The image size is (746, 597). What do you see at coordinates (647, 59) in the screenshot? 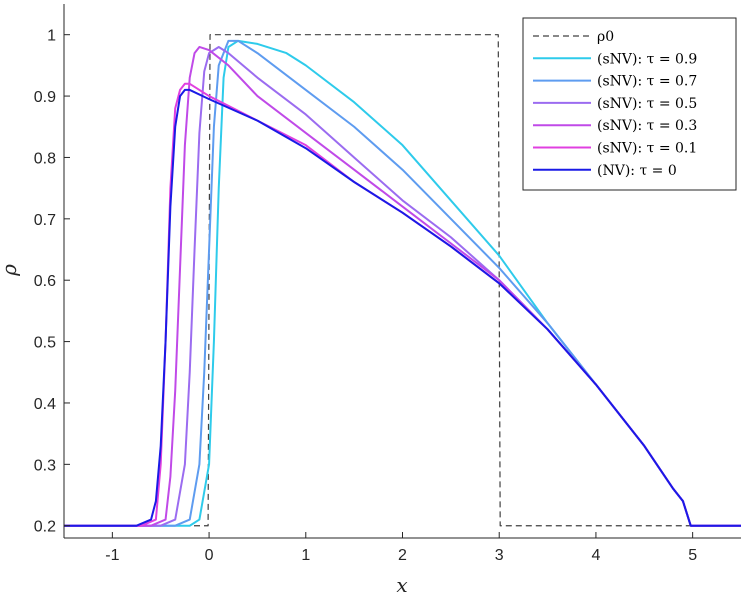
I see `legend-label: (sNV): τ = 0.9` at bounding box center [647, 59].